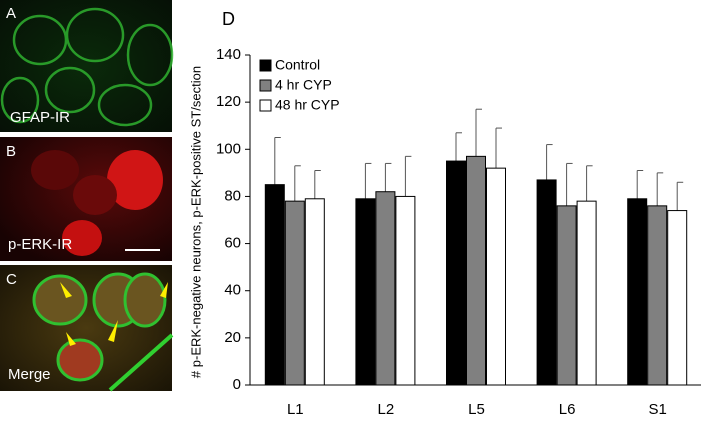  I want to click on y-tick-label: 0, so click(237, 384).